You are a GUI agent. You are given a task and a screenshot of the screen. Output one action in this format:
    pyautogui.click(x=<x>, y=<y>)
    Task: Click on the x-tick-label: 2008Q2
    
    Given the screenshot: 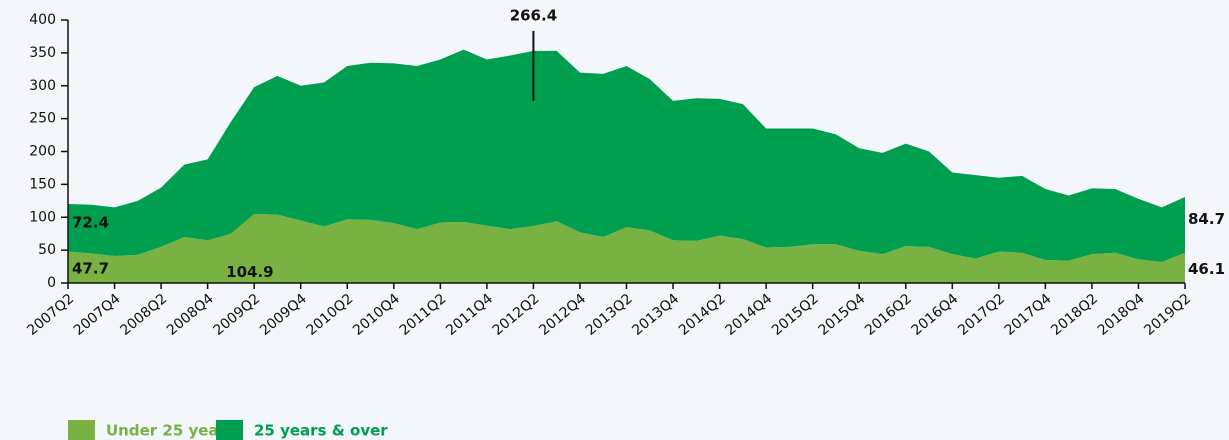 What is the action you would take?
    pyautogui.click(x=143, y=315)
    